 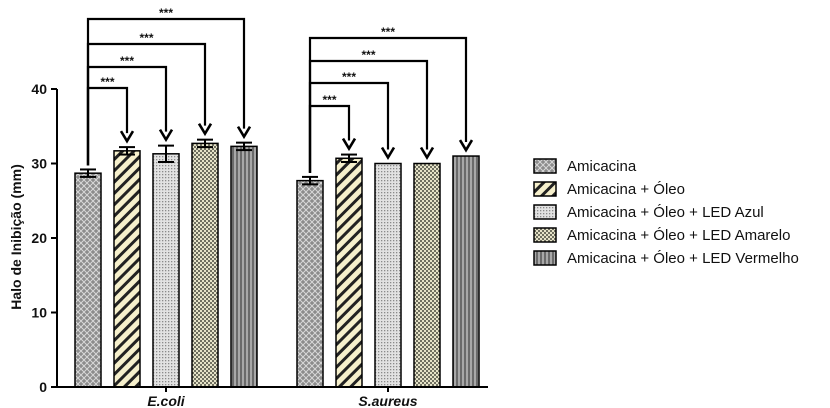 I want to click on y-tick-label: 30, so click(x=39, y=164).